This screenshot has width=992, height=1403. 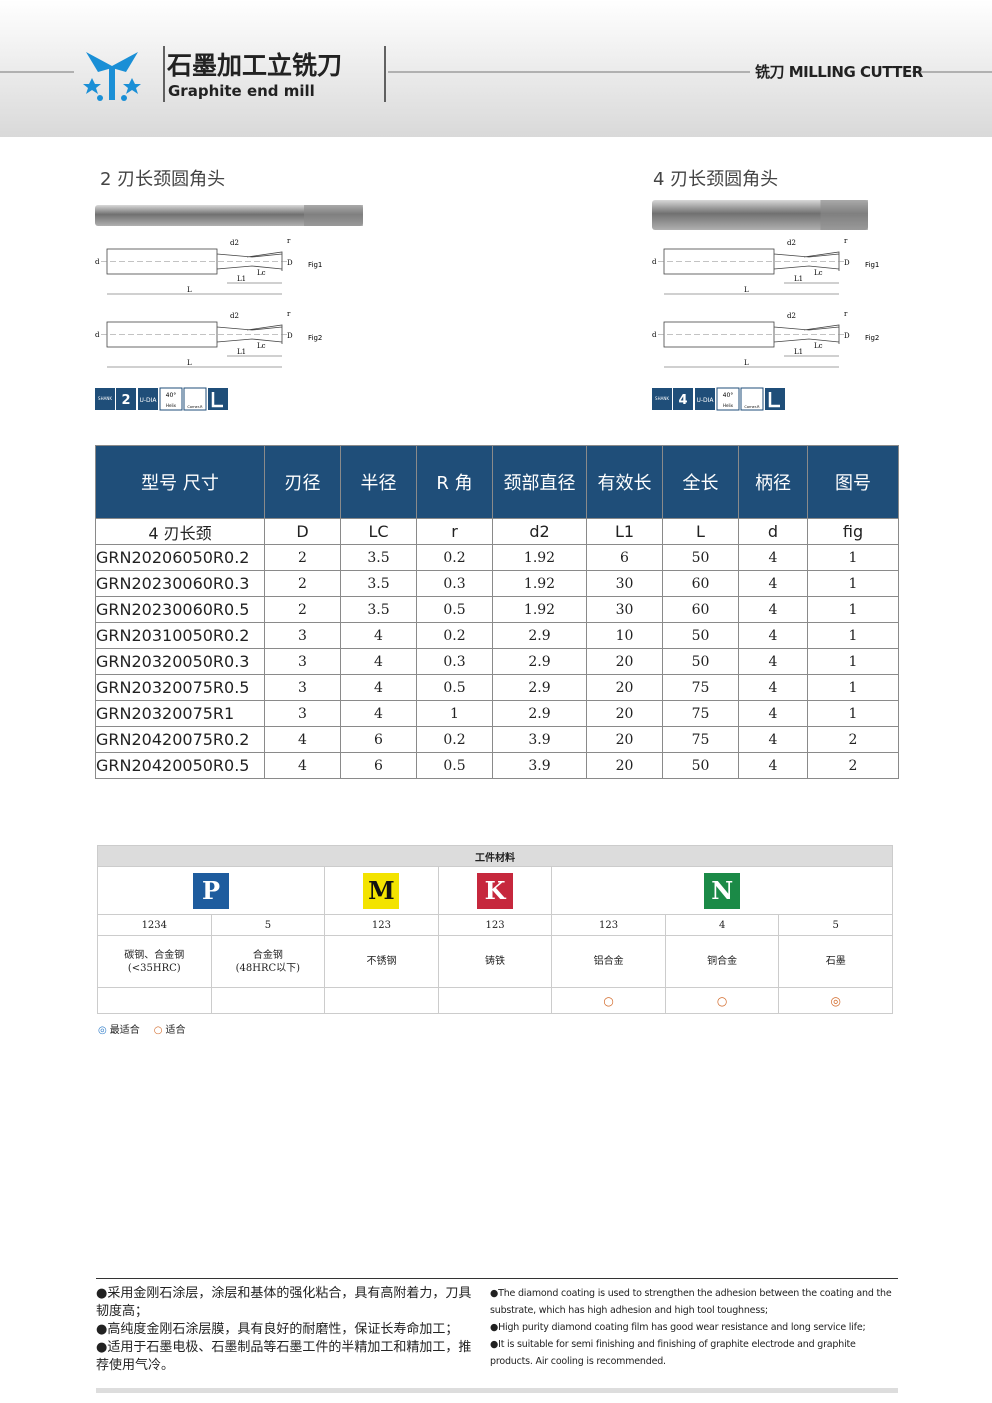 What do you see at coordinates (267, 955) in the screenshot?
I see `material-name: 合金钢` at bounding box center [267, 955].